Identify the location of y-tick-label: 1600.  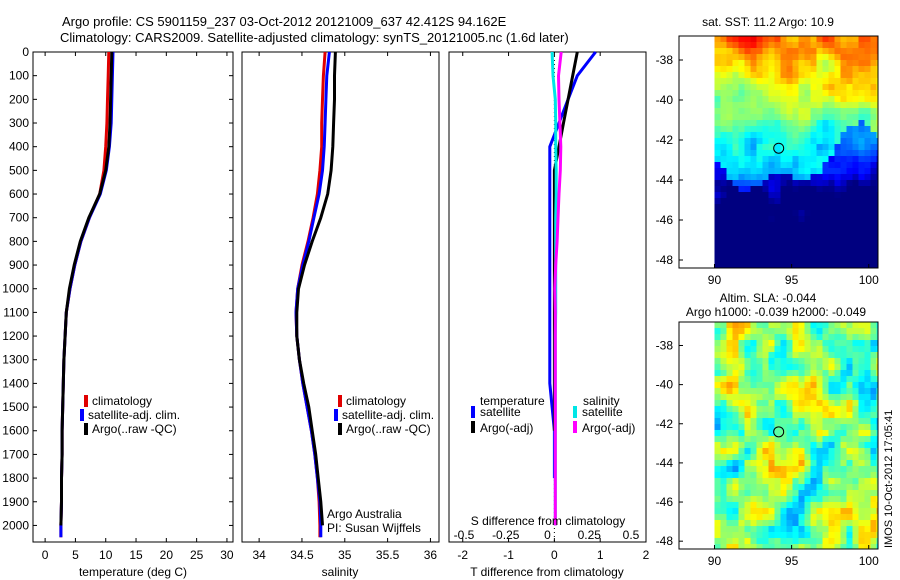
(15, 431).